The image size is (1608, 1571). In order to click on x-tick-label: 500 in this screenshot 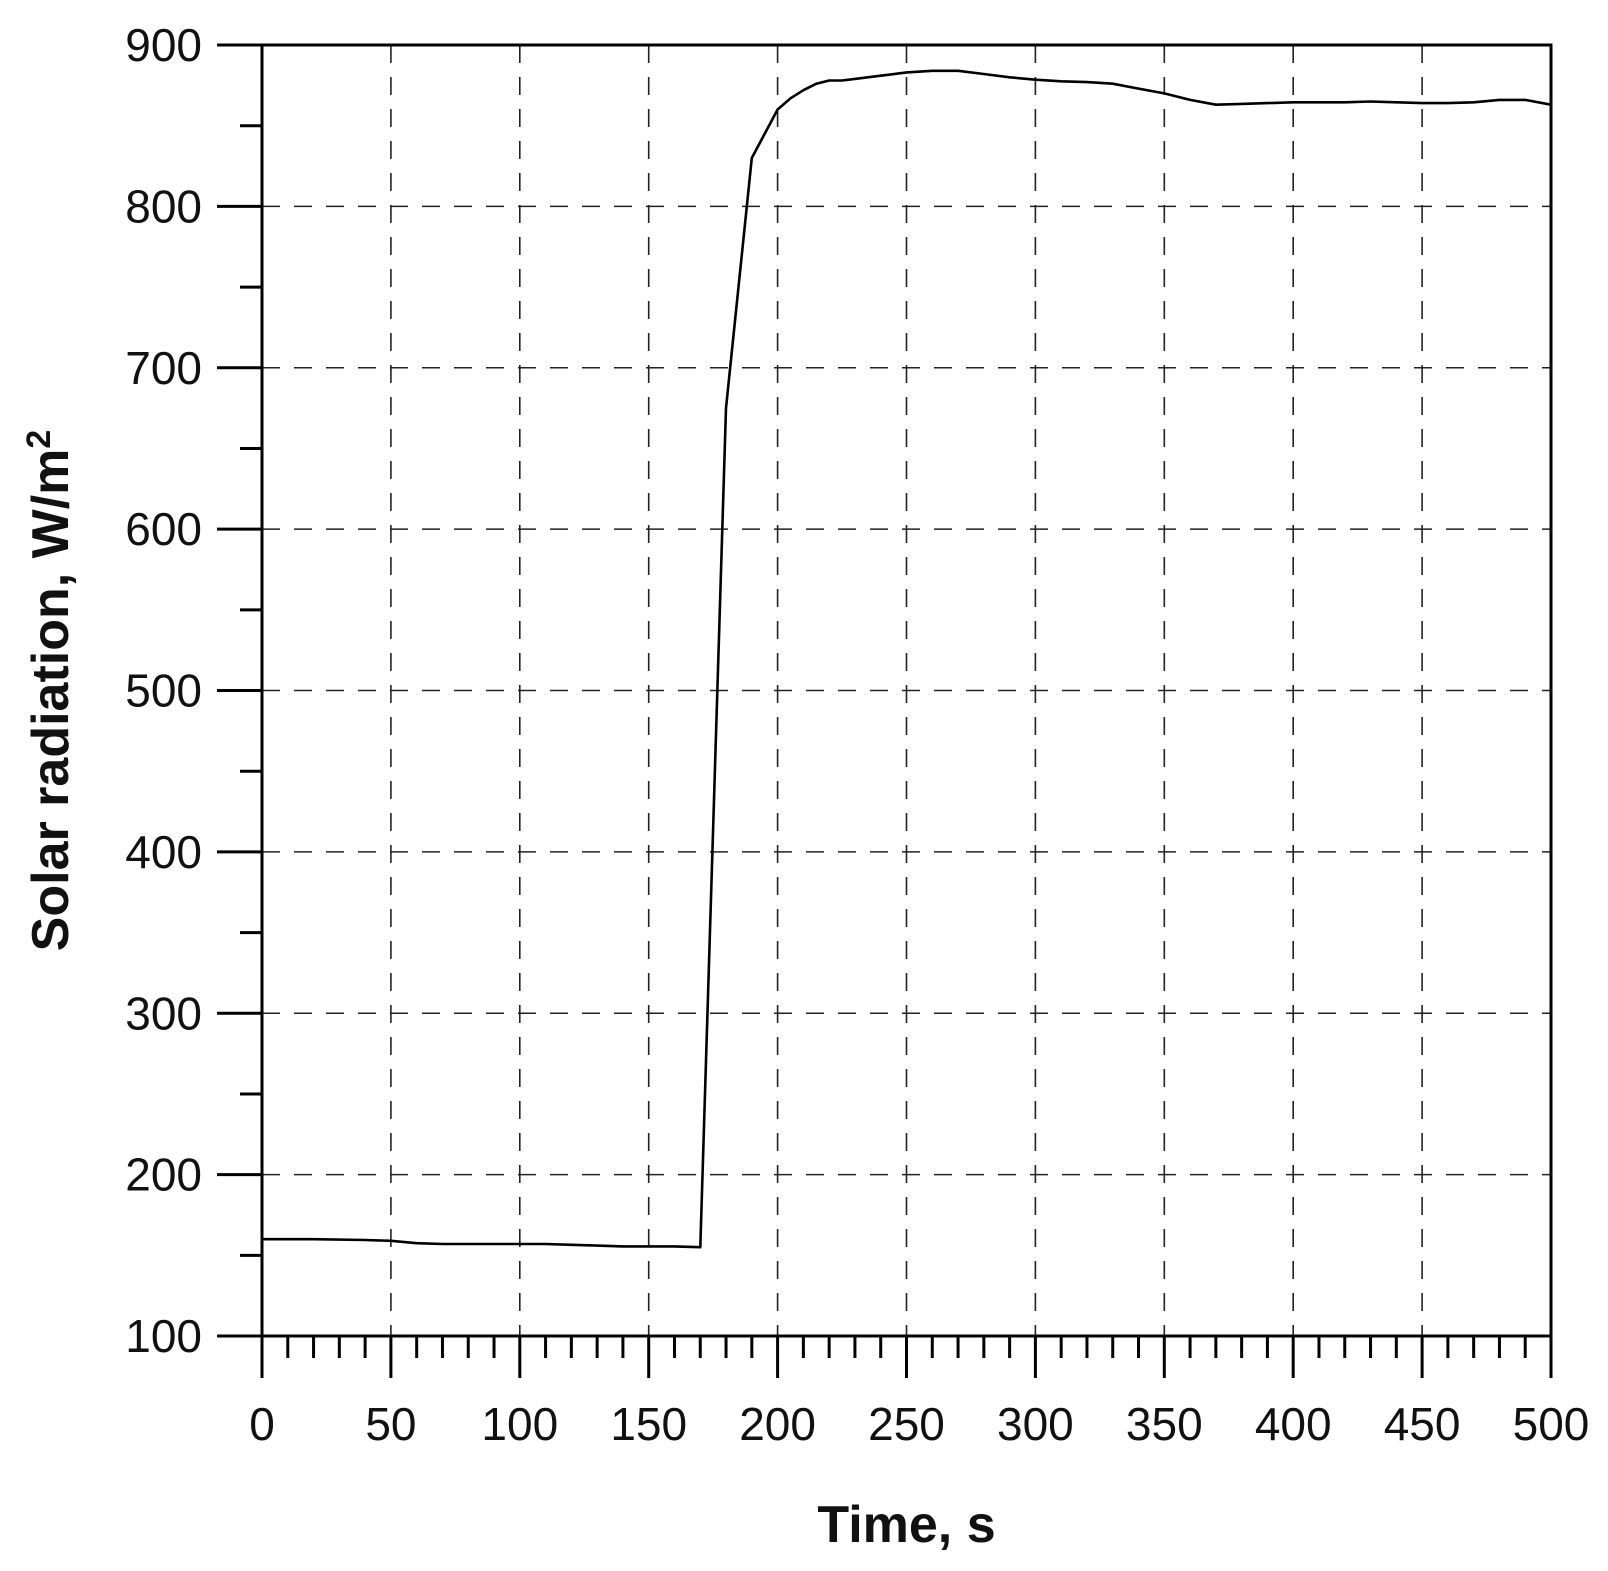, I will do `click(1551, 1424)`.